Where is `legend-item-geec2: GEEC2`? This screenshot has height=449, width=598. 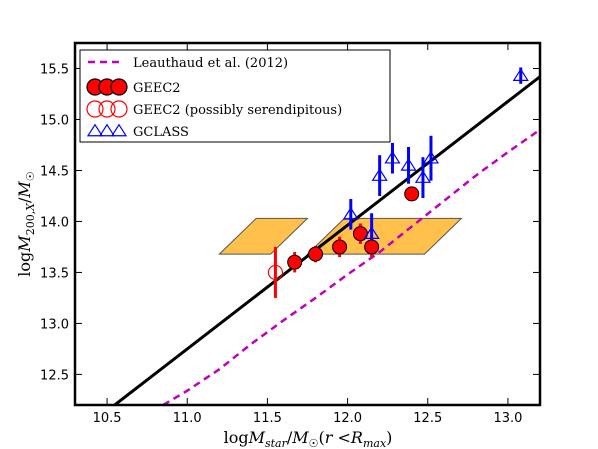
legend-item-geec2: GEEC2 is located at coordinates (133, 87).